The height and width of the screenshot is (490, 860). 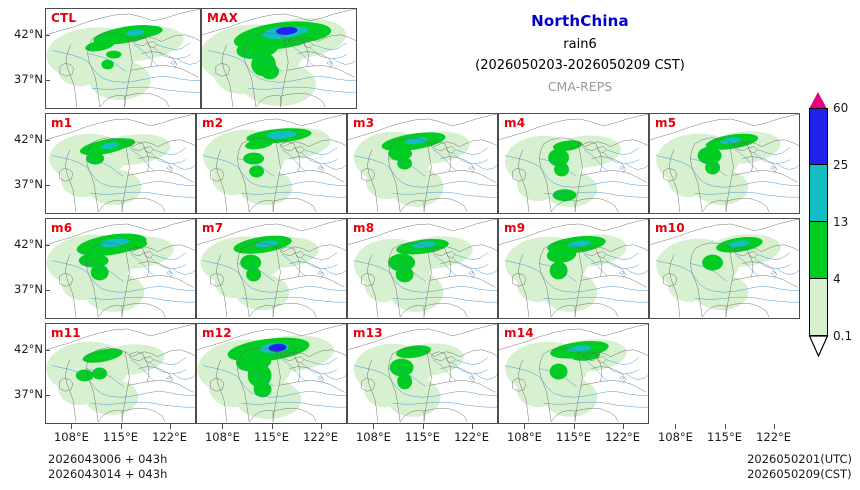 What do you see at coordinates (573, 268) in the screenshot?
I see `map-panel-m9: m9` at bounding box center [573, 268].